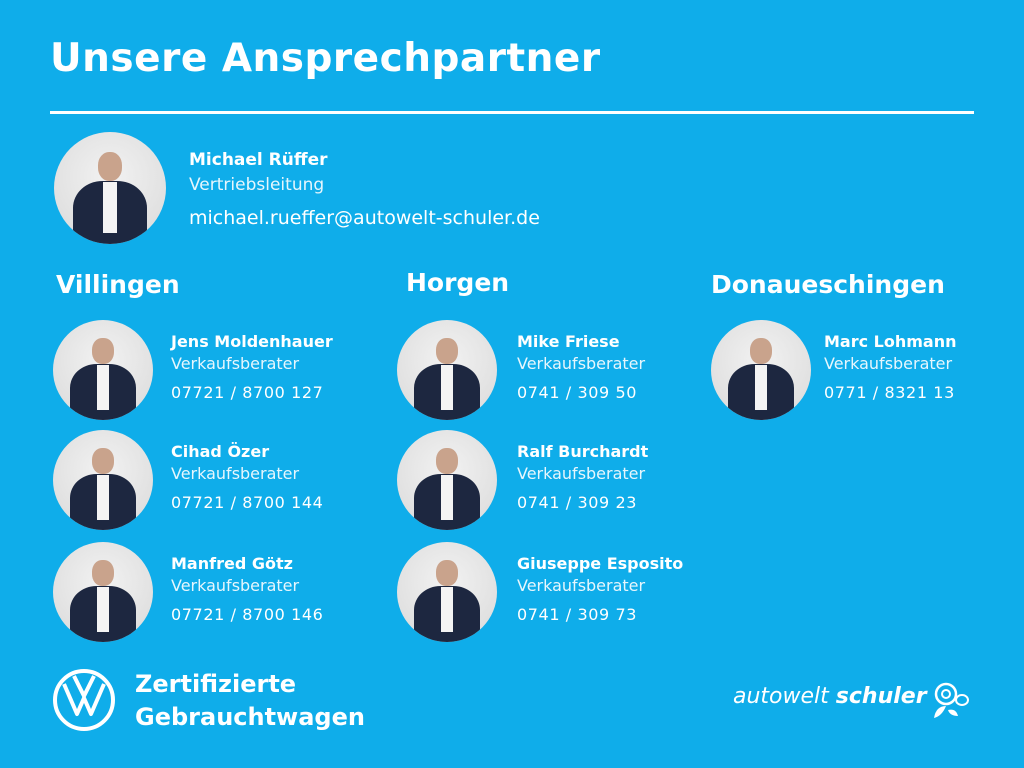 This screenshot has width=1024, height=768. Describe the element at coordinates (258, 160) in the screenshot. I see `lead-name: Michael Rüffer` at that location.